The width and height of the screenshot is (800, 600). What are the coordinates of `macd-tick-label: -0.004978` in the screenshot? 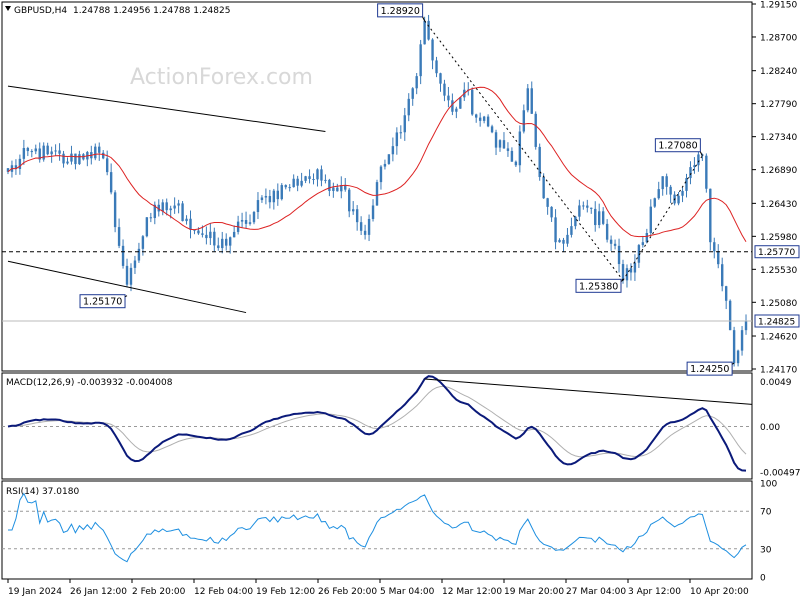 It's located at (780, 474).